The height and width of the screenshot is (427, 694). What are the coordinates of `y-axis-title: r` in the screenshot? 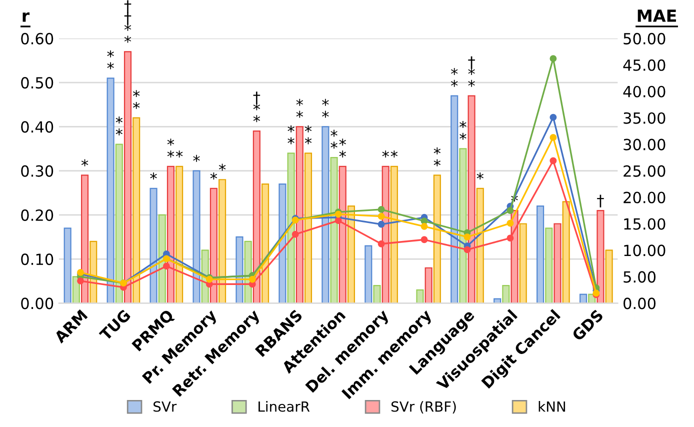 It's located at (26, 17).